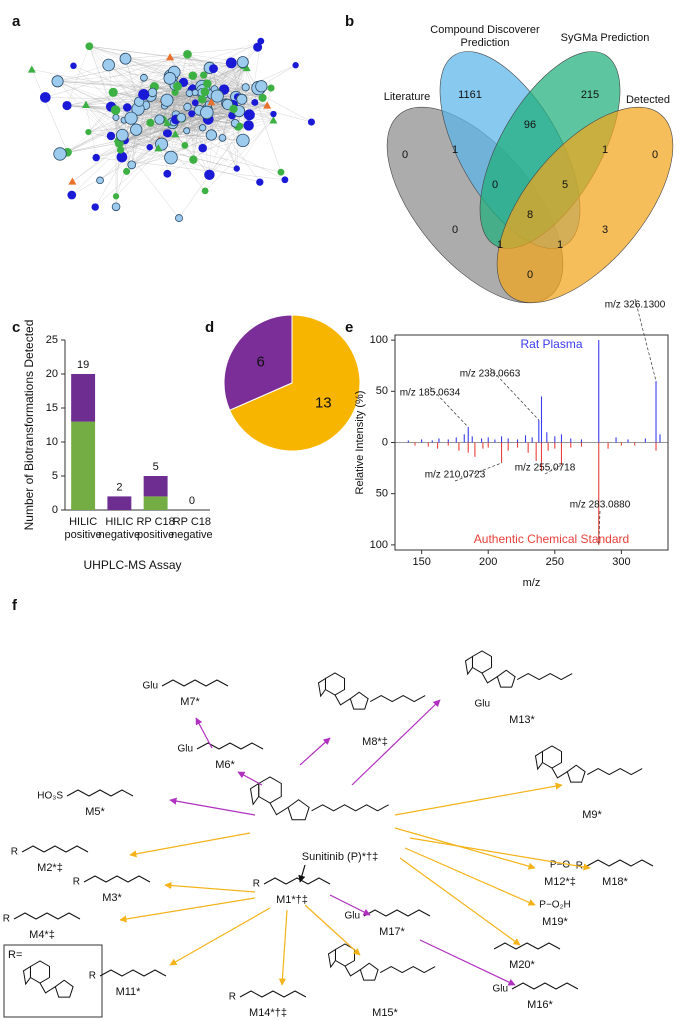 This screenshot has width=682, height=1020. I want to click on x-tick-label: 200, so click(488, 562).